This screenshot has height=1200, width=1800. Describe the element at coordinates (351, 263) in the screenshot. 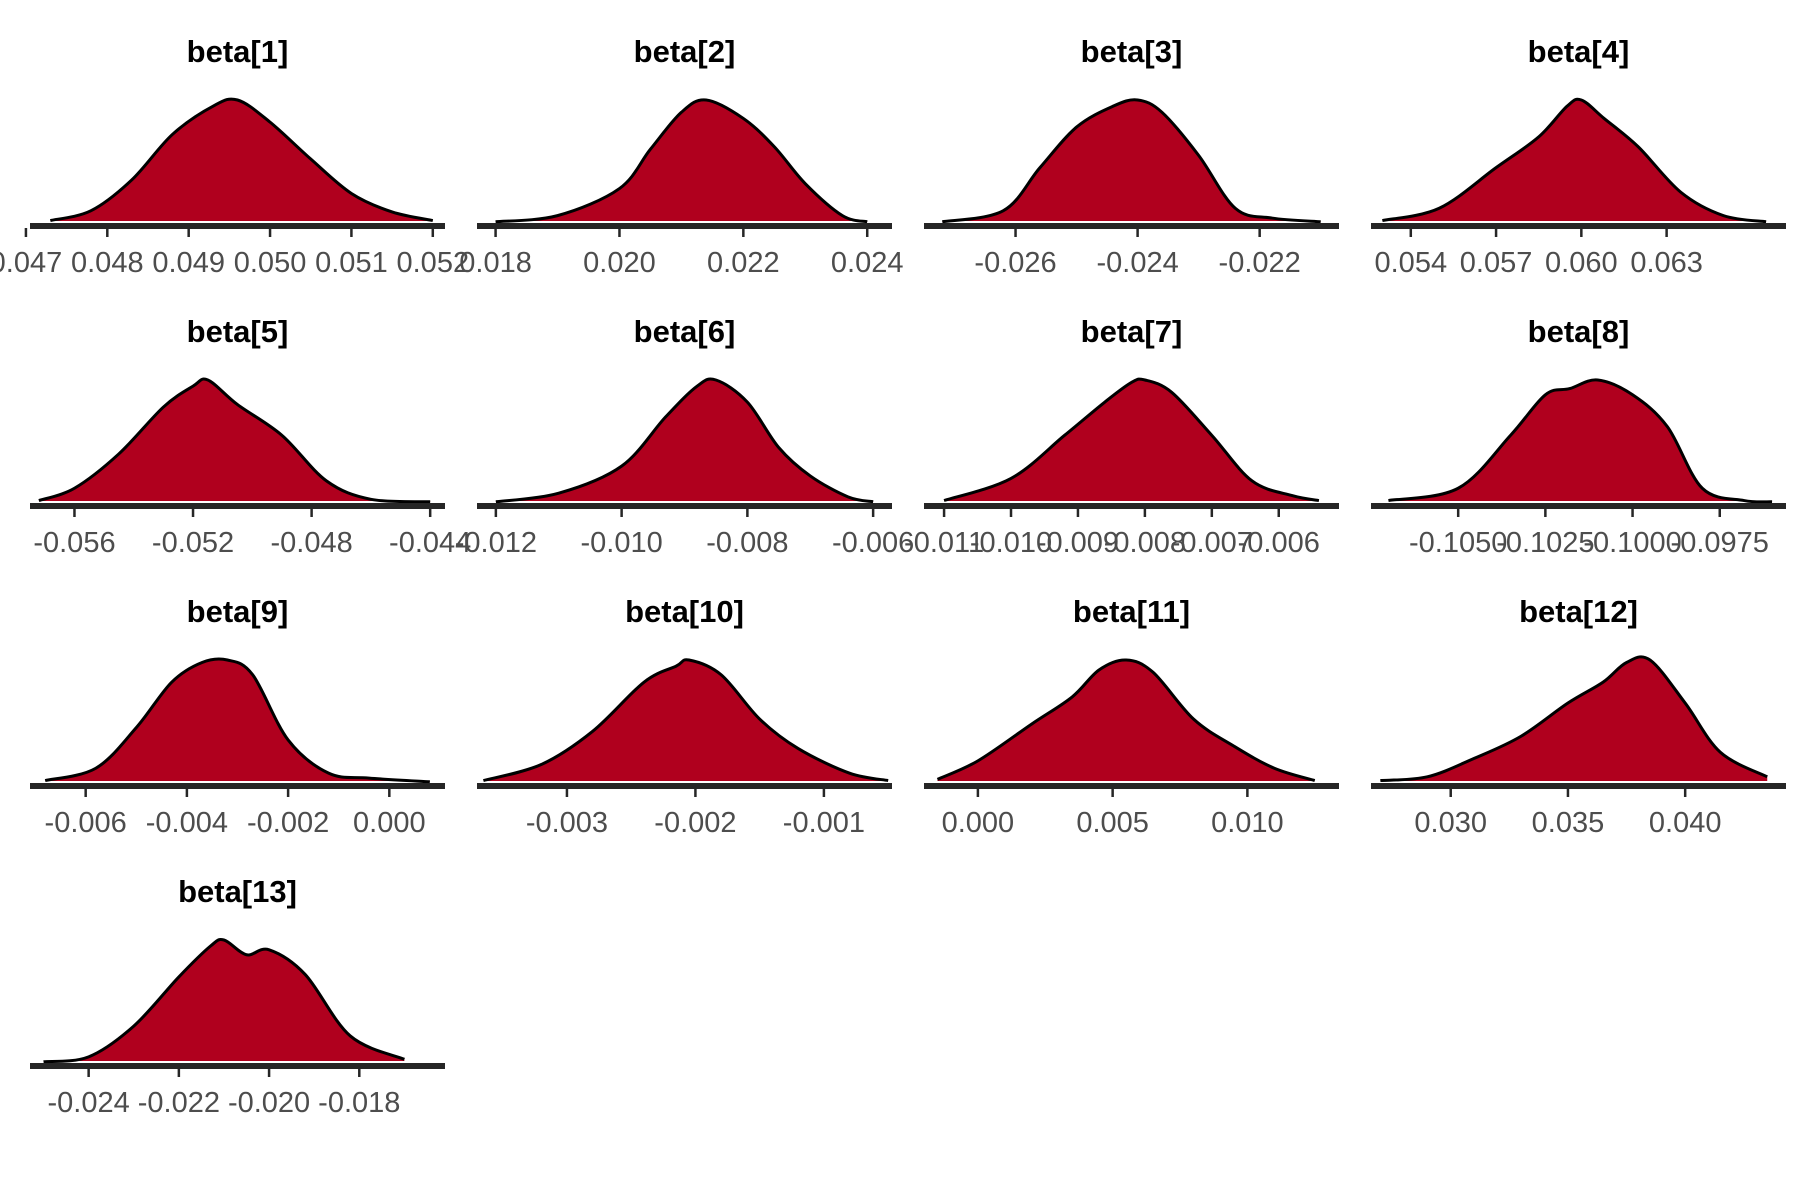

I see `x-tick-label: 0.051` at that location.